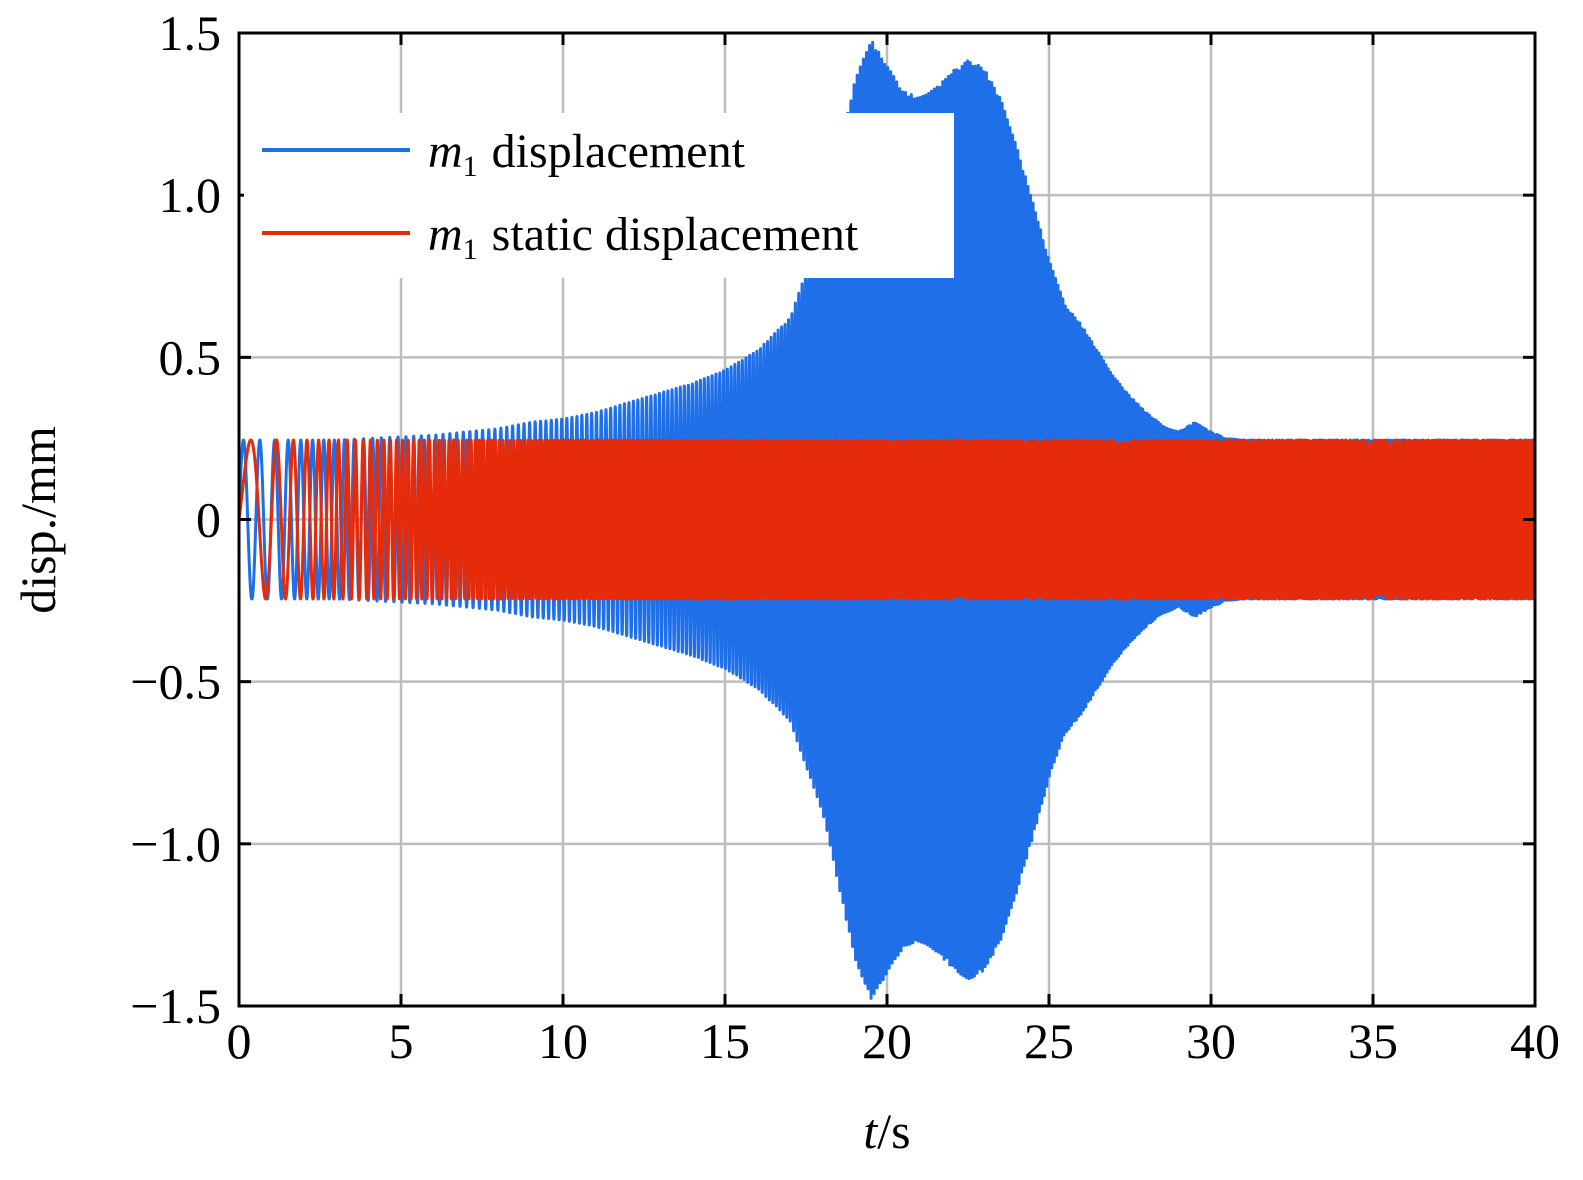  What do you see at coordinates (208, 520) in the screenshot?
I see `y-tick-label: 0` at bounding box center [208, 520].